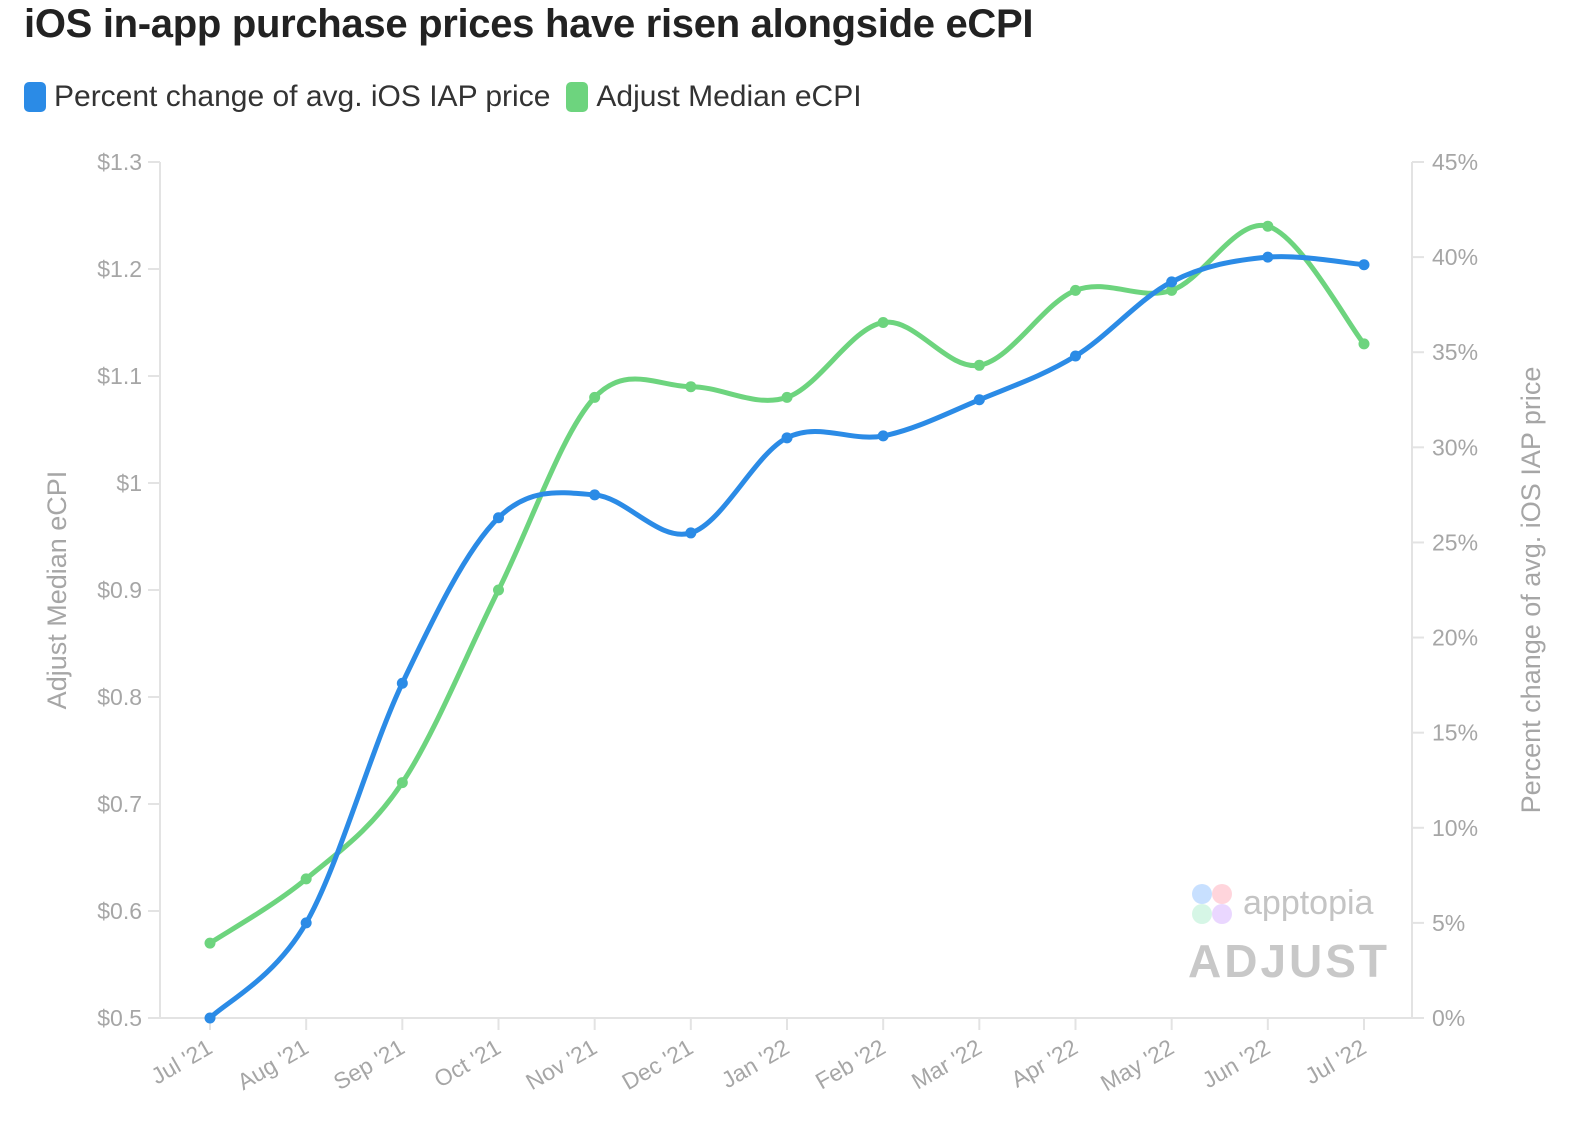  What do you see at coordinates (1445, 590) in the screenshot?
I see `right-axis-ticks: 0% 5% 10% 15% 20% 25% 30% 35% 40% 45%` at bounding box center [1445, 590].